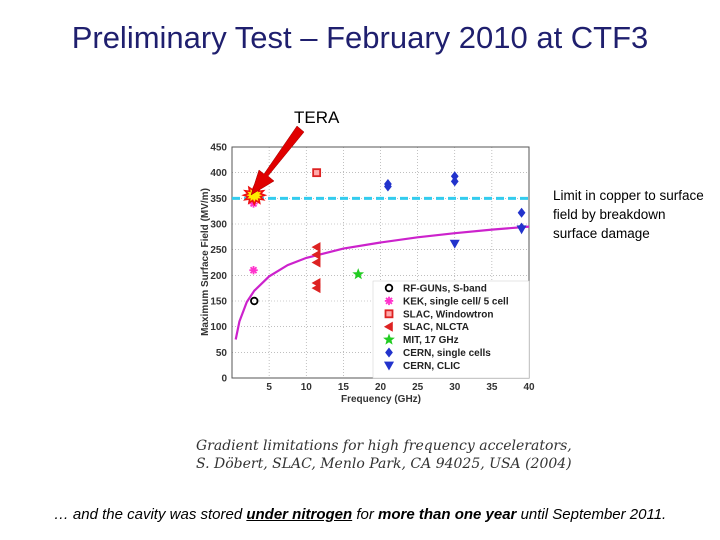 Image resolution: width=720 pixels, height=540 pixels. Describe the element at coordinates (218, 199) in the screenshot. I see `y-tick-label: 350` at that location.